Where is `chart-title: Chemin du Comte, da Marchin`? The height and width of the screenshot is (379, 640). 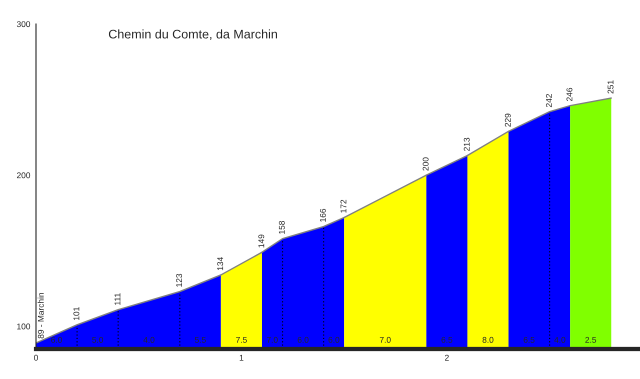
chart-title: Chemin du Comte, da Marchin is located at coordinates (192, 34).